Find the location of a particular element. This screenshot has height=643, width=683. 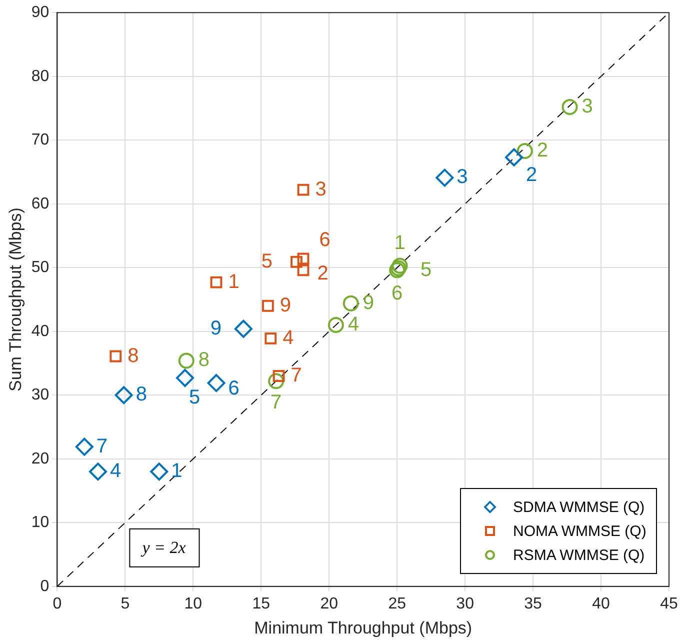

x-tick-label: 30 is located at coordinates (465, 603).